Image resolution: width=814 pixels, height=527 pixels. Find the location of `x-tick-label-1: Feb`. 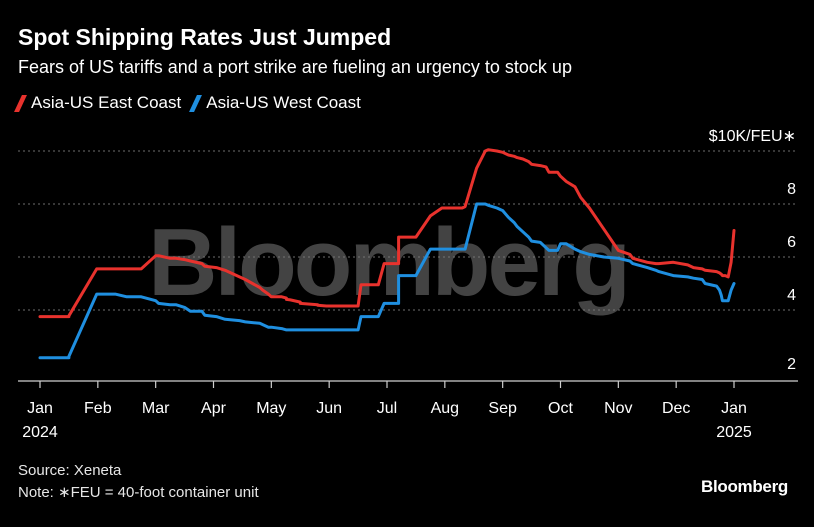

x-tick-label-1: Feb is located at coordinates (98, 408).